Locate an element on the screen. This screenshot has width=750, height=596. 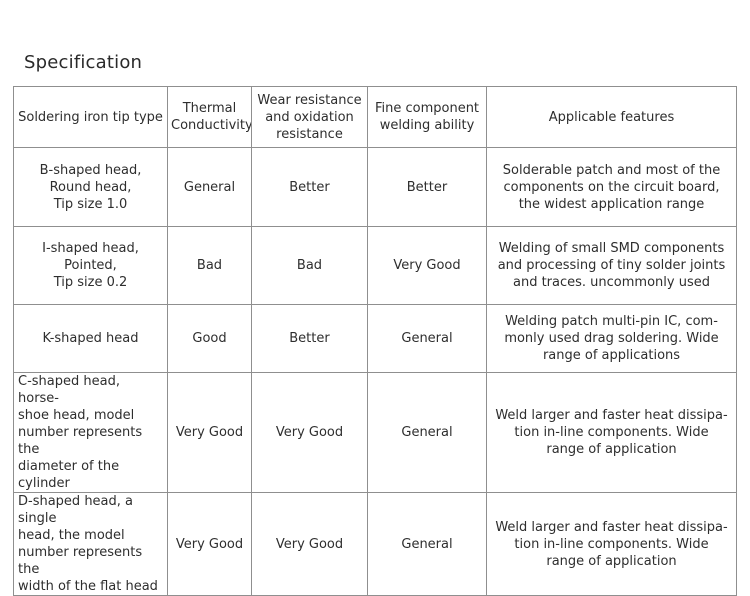
tip-type-cell: K-shaped head is located at coordinates (90, 338).